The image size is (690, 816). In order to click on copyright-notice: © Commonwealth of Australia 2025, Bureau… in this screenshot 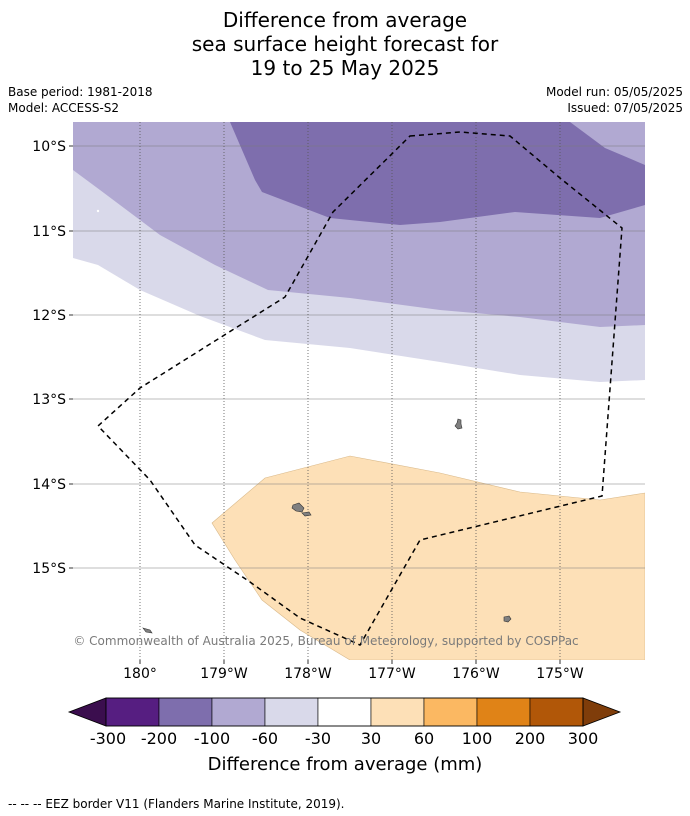, I will do `click(325, 641)`.